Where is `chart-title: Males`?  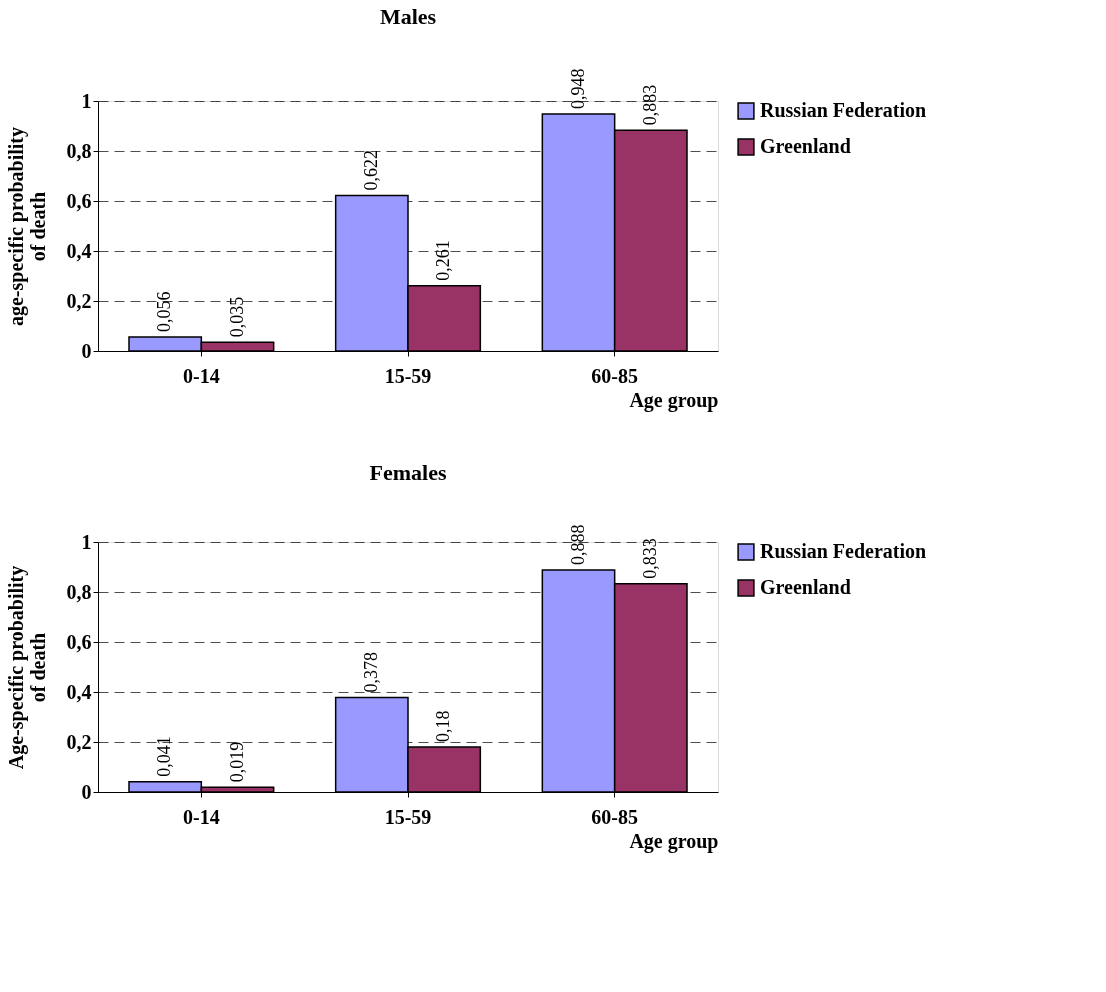 chart-title: Males is located at coordinates (408, 16).